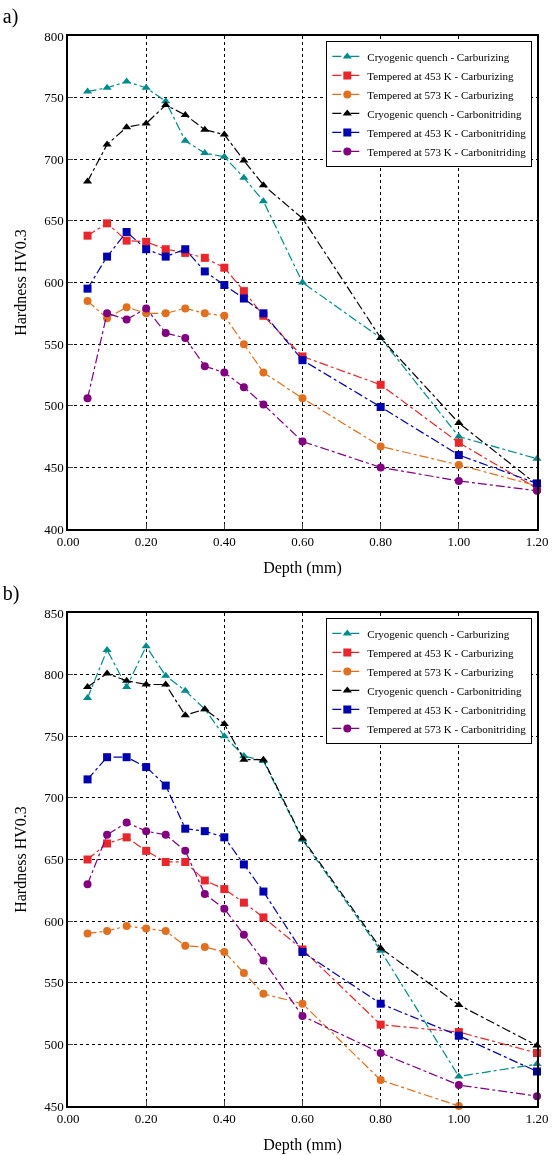 This screenshot has width=560, height=1155. Describe the element at coordinates (54, 613) in the screenshot. I see `y-tick-label: 850` at that location.